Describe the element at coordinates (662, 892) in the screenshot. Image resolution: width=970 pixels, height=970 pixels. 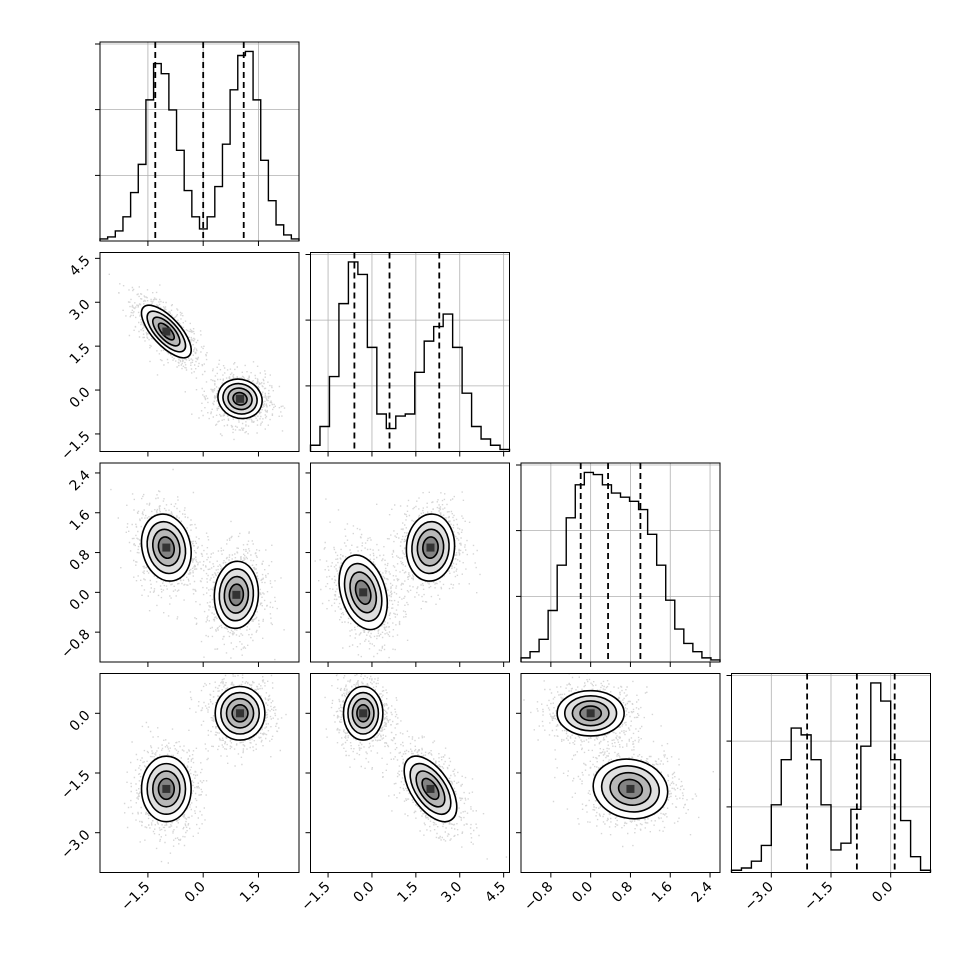
I see `x-tick-label: 1.6` at that location.